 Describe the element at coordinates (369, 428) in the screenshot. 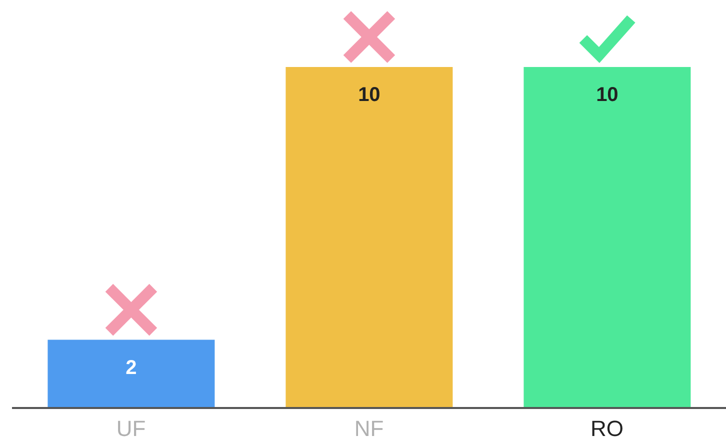

I see `x-tick-label: NF` at that location.